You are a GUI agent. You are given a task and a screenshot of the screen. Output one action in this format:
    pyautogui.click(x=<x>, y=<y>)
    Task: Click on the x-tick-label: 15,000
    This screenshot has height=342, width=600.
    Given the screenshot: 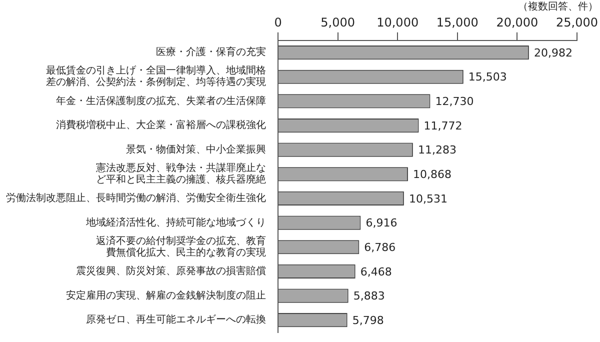 What is the action you would take?
    pyautogui.click(x=457, y=22)
    